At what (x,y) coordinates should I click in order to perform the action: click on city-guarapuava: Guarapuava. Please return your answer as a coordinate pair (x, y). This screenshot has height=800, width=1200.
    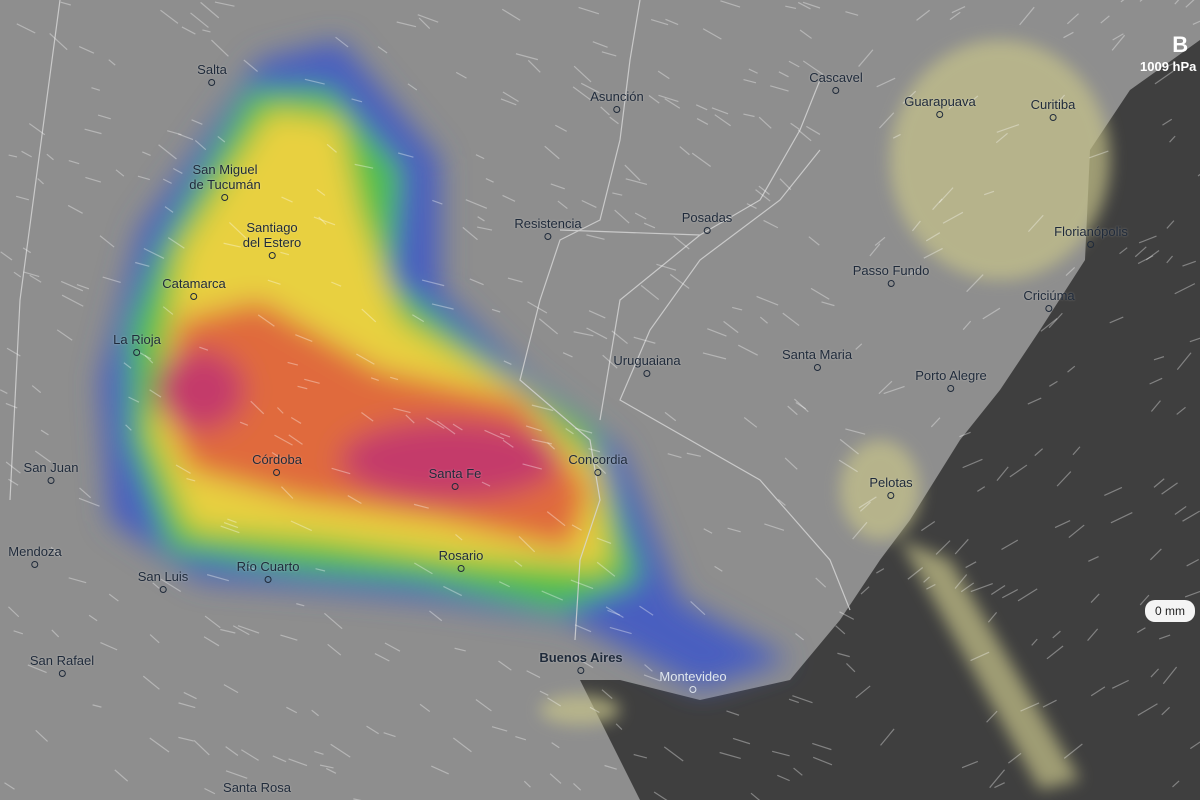
    Looking at the image, I should click on (940, 106).